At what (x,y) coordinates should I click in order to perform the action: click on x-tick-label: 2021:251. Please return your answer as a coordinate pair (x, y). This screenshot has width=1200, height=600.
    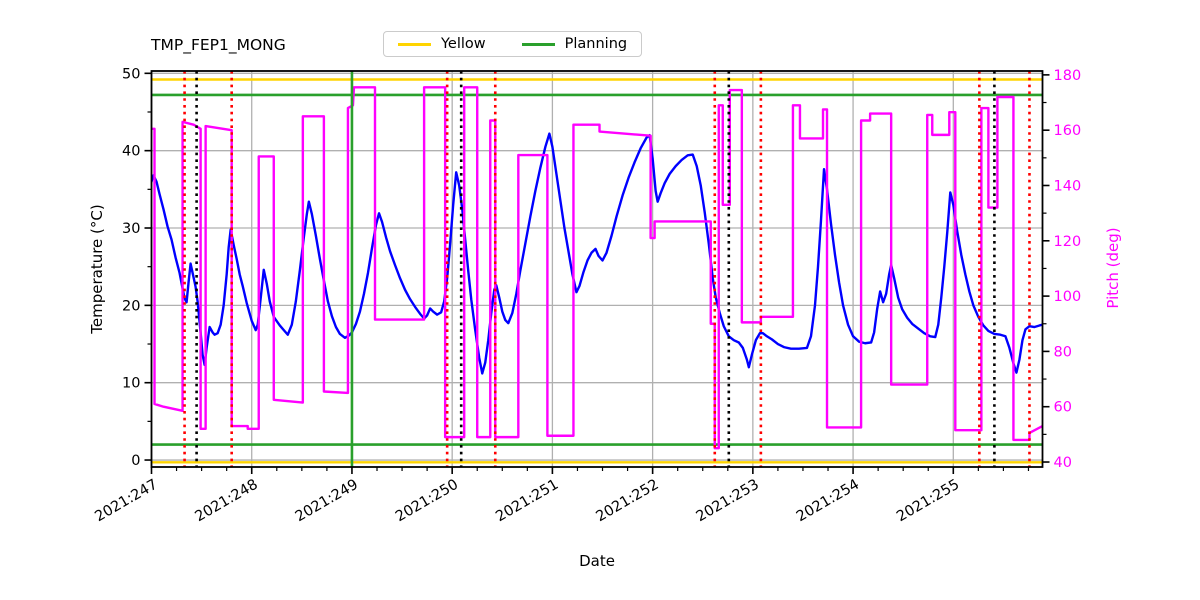
    Looking at the image, I should click on (527, 501).